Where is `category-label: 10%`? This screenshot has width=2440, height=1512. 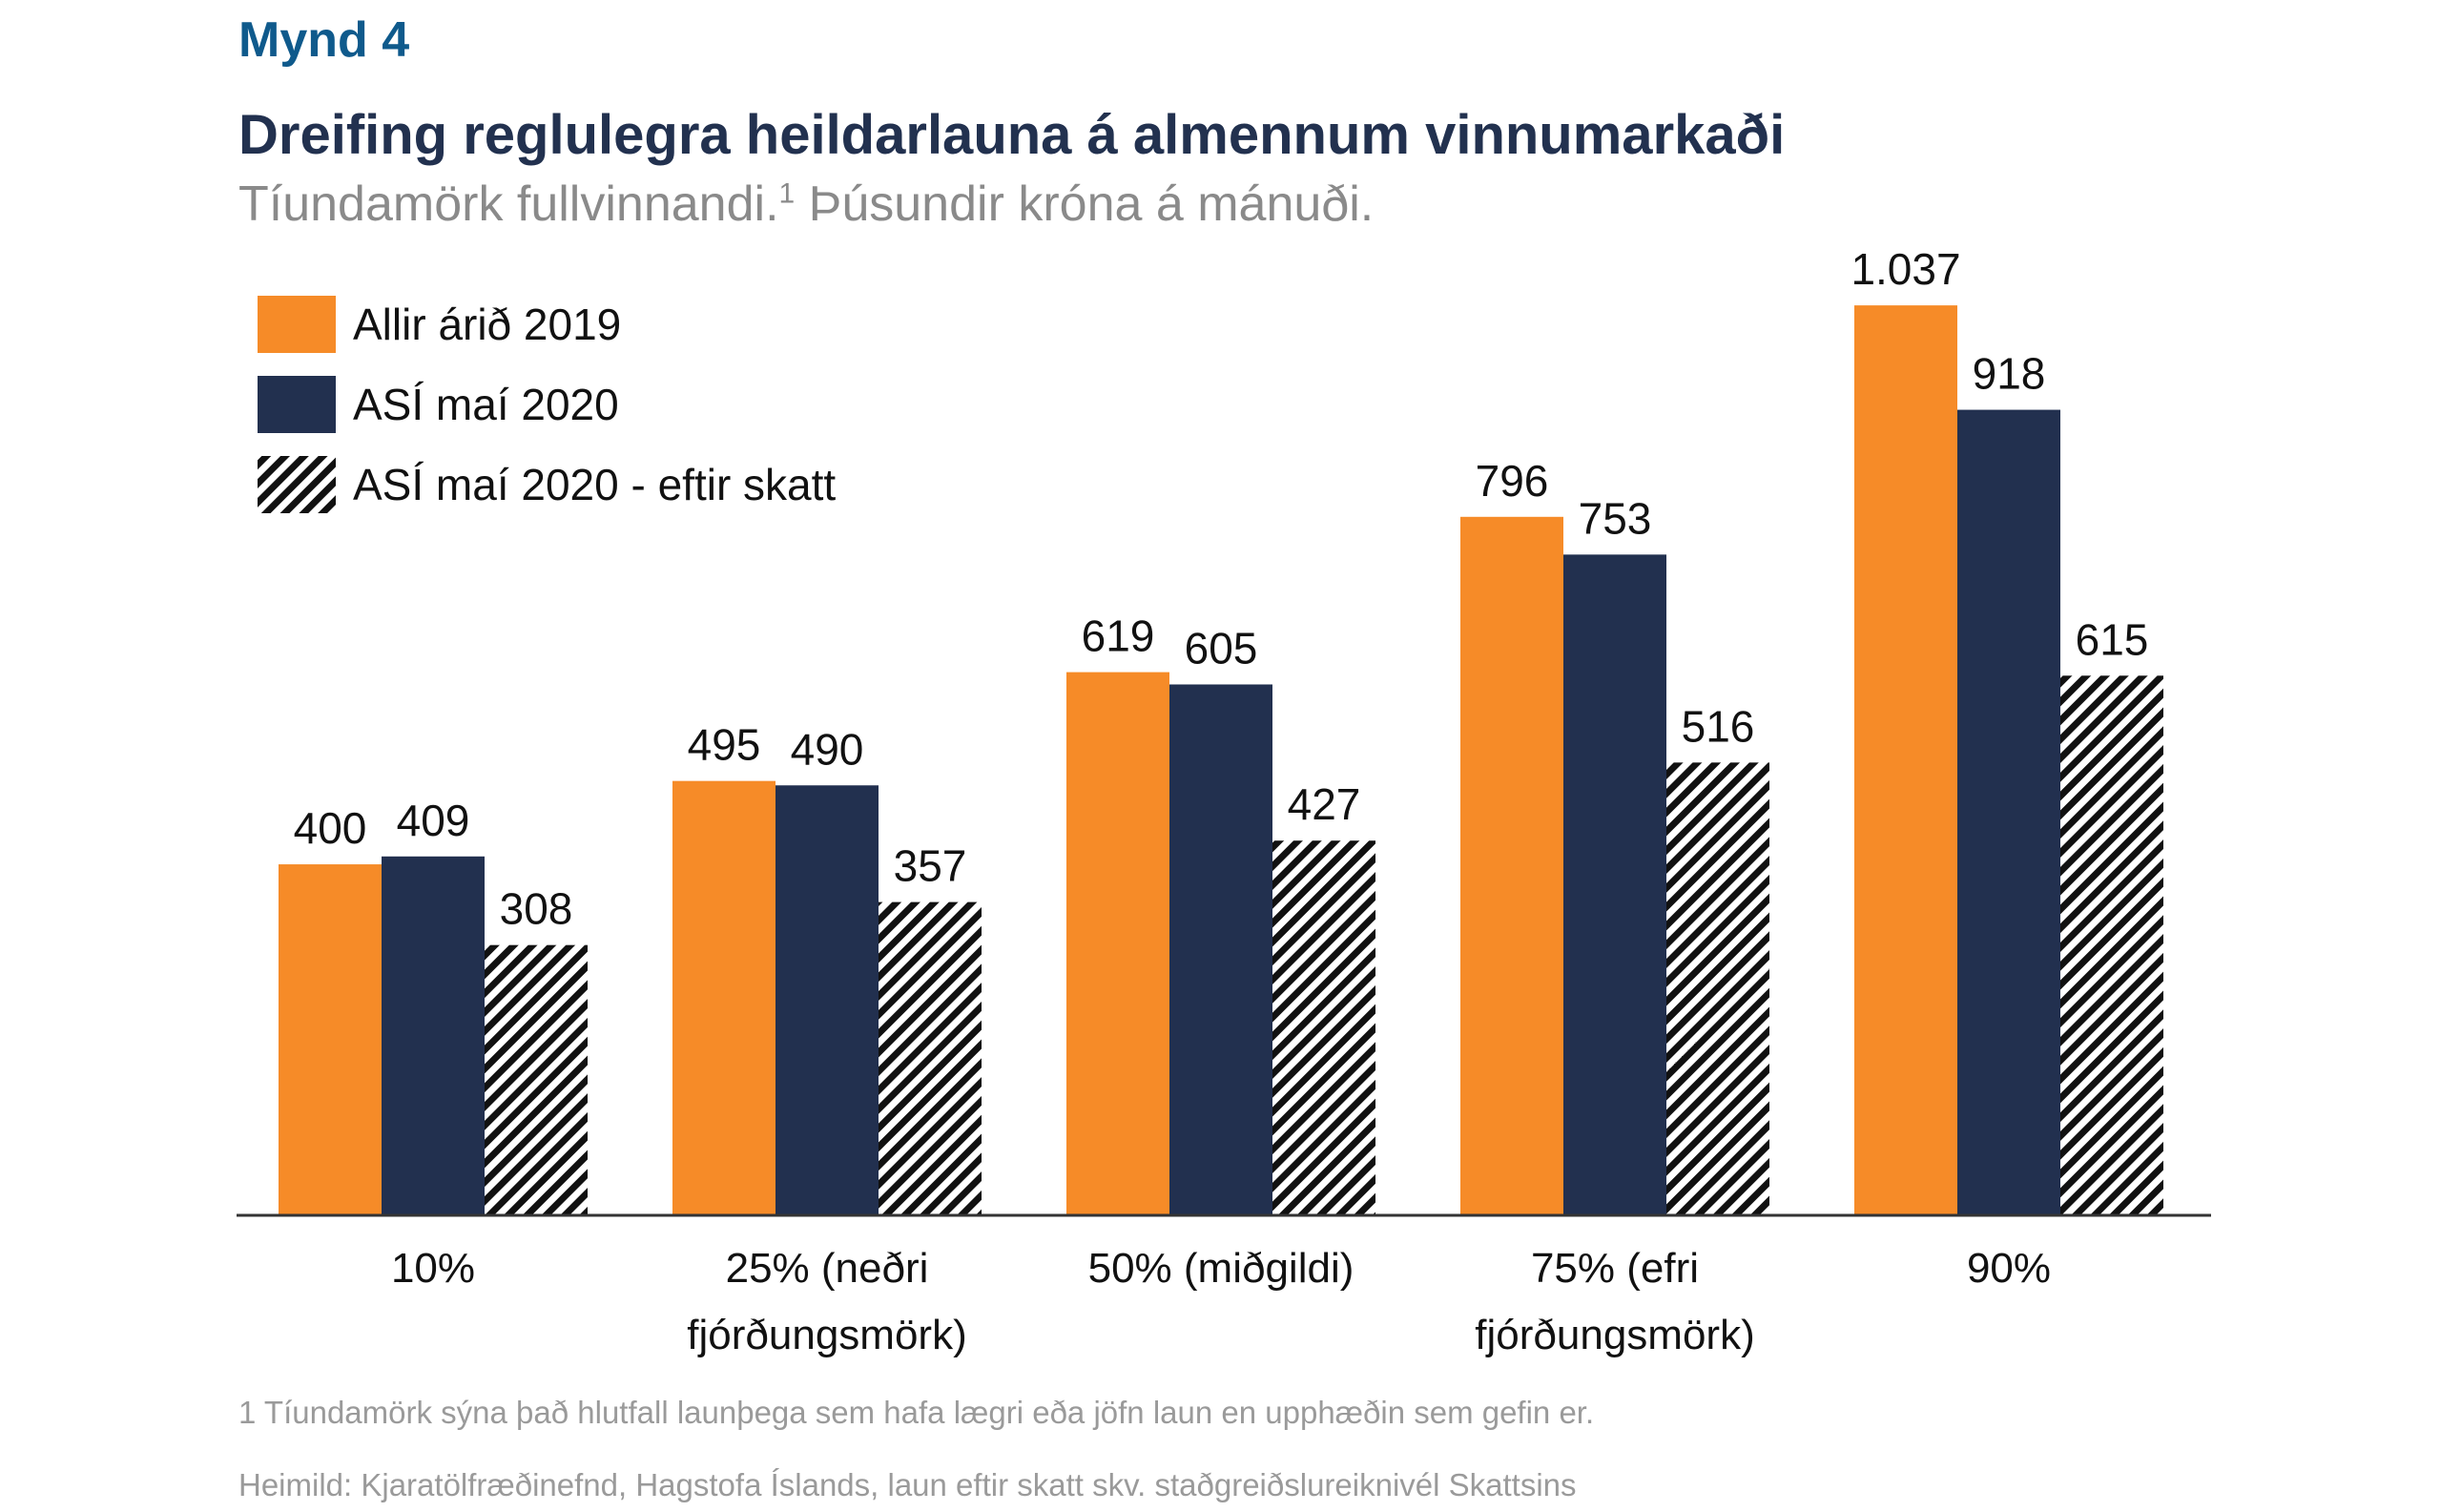
category-label: 10% is located at coordinates (433, 1268).